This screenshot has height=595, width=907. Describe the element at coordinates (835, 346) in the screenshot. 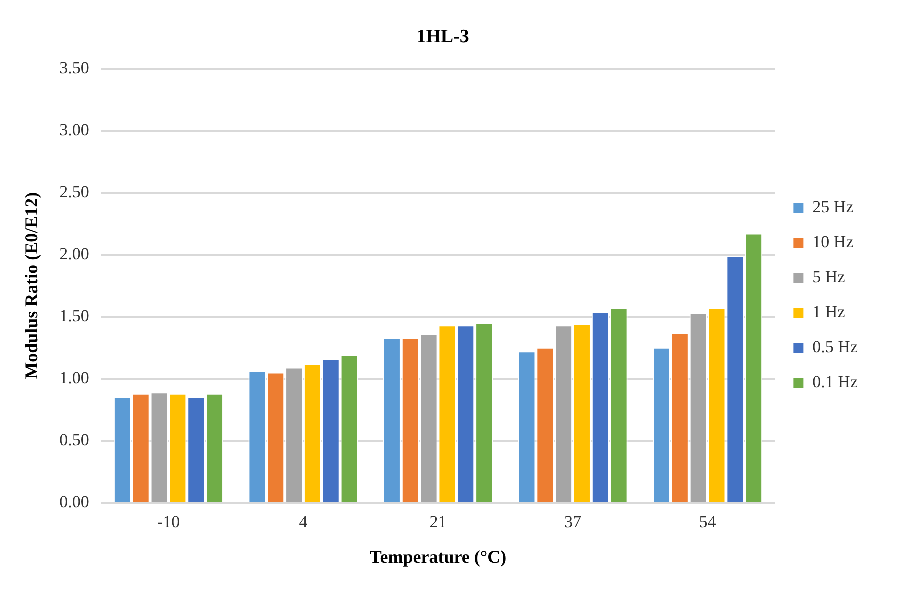

I see `legend-label: 0.5 Hz` at that location.